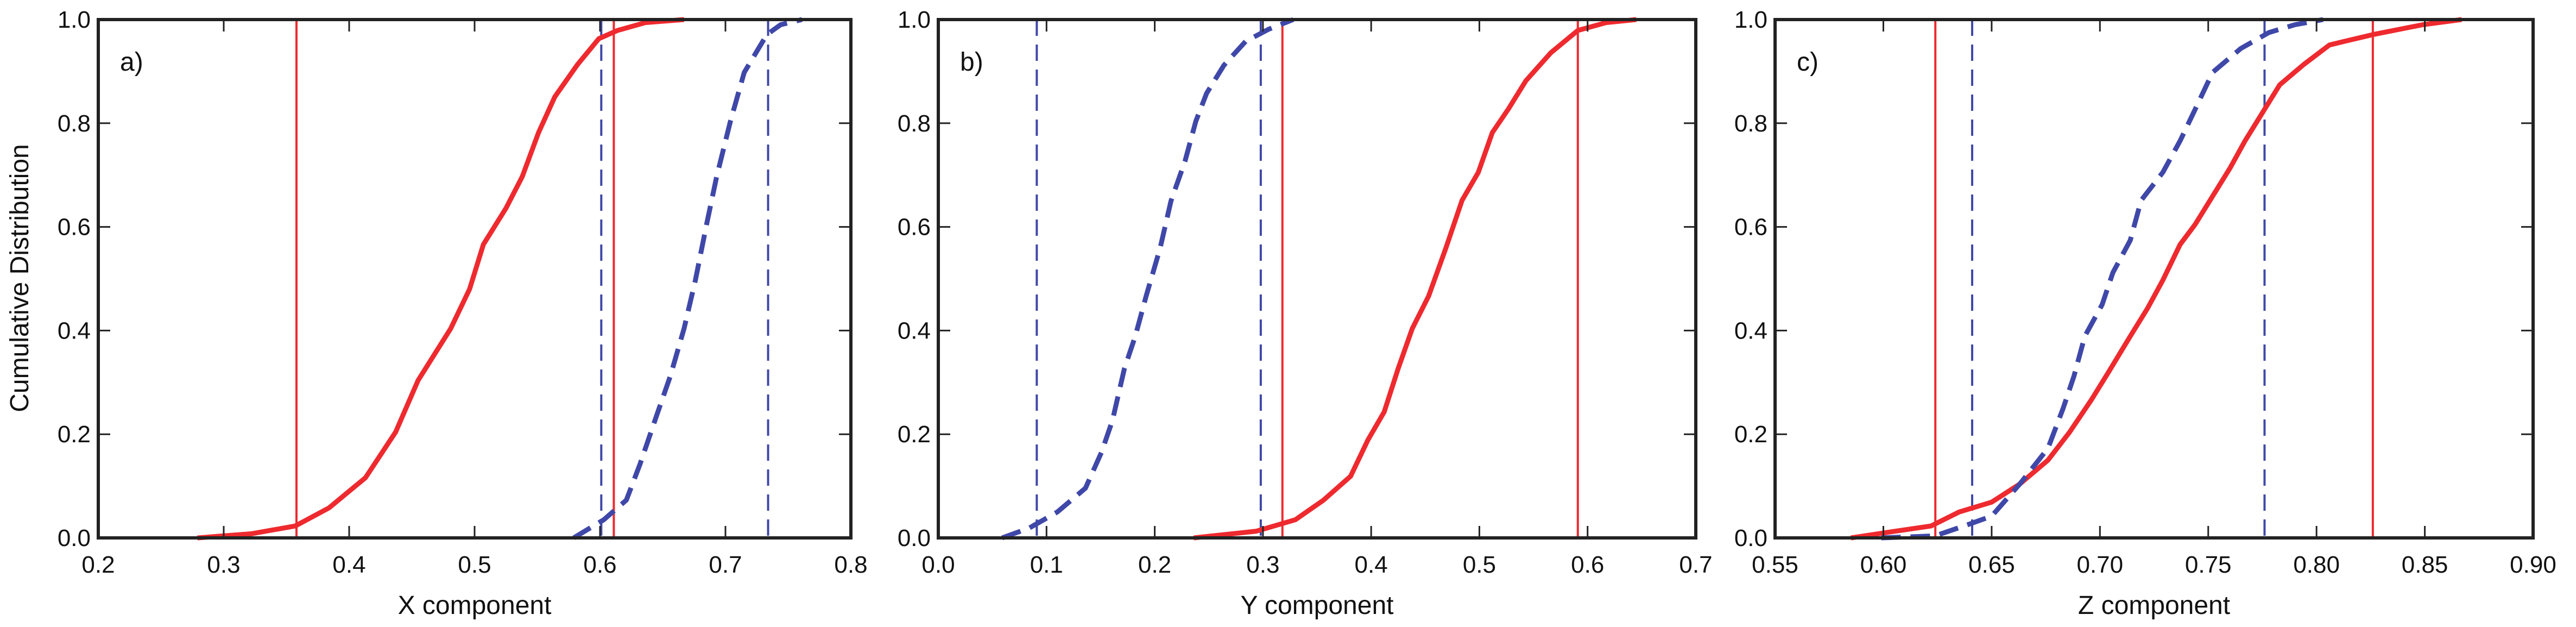 Image resolution: width=2576 pixels, height=627 pixels. Describe the element at coordinates (1046, 564) in the screenshot. I see `x-tick-label: 0.1` at that location.